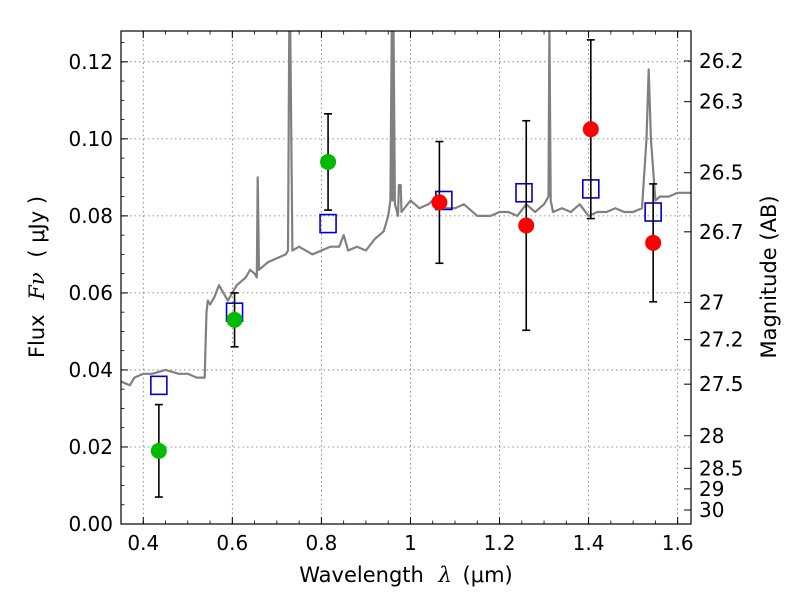 Image resolution: width=800 pixels, height=600 pixels. Describe the element at coordinates (37, 277) in the screenshot. I see `y-axis-label: Flux Fν ( μJy )` at that location.